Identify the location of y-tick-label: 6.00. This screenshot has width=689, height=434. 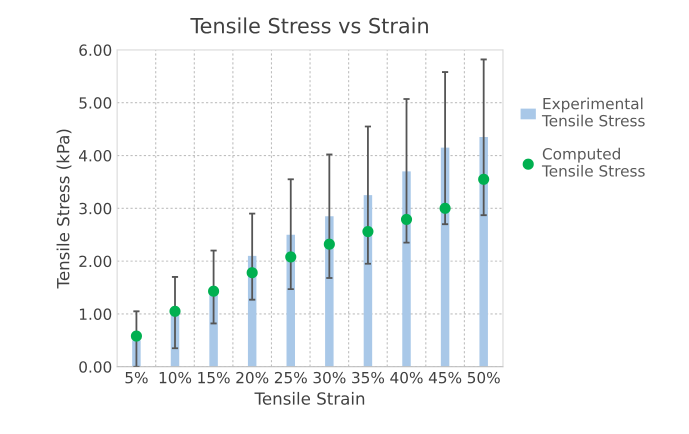
(95, 50).